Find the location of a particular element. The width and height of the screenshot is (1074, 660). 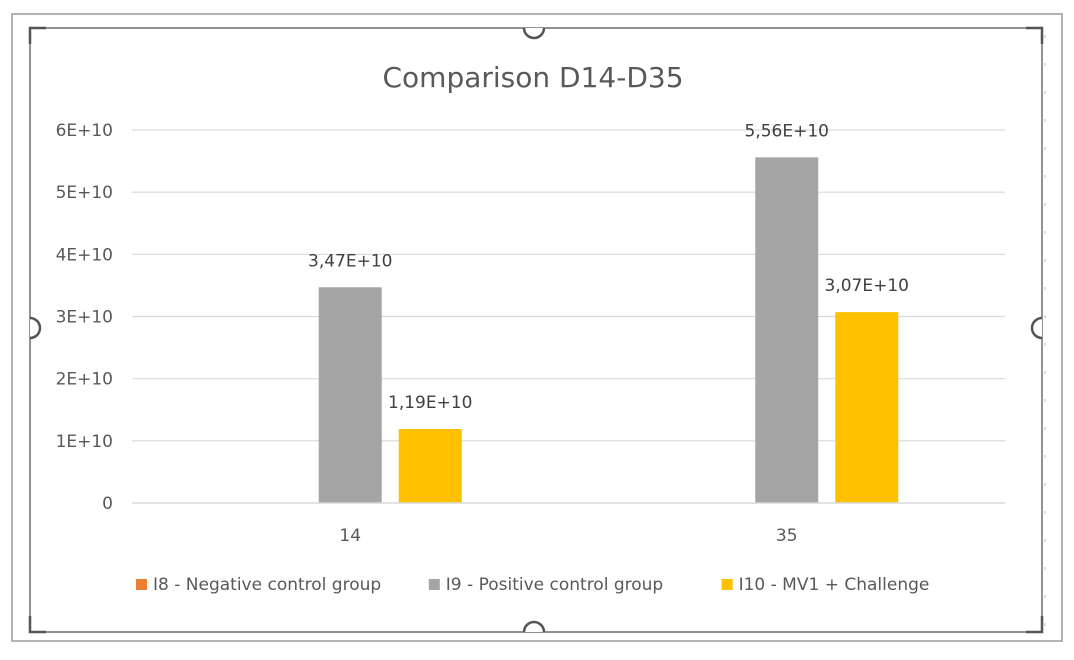

data-label: 3,07E+10 is located at coordinates (867, 286).